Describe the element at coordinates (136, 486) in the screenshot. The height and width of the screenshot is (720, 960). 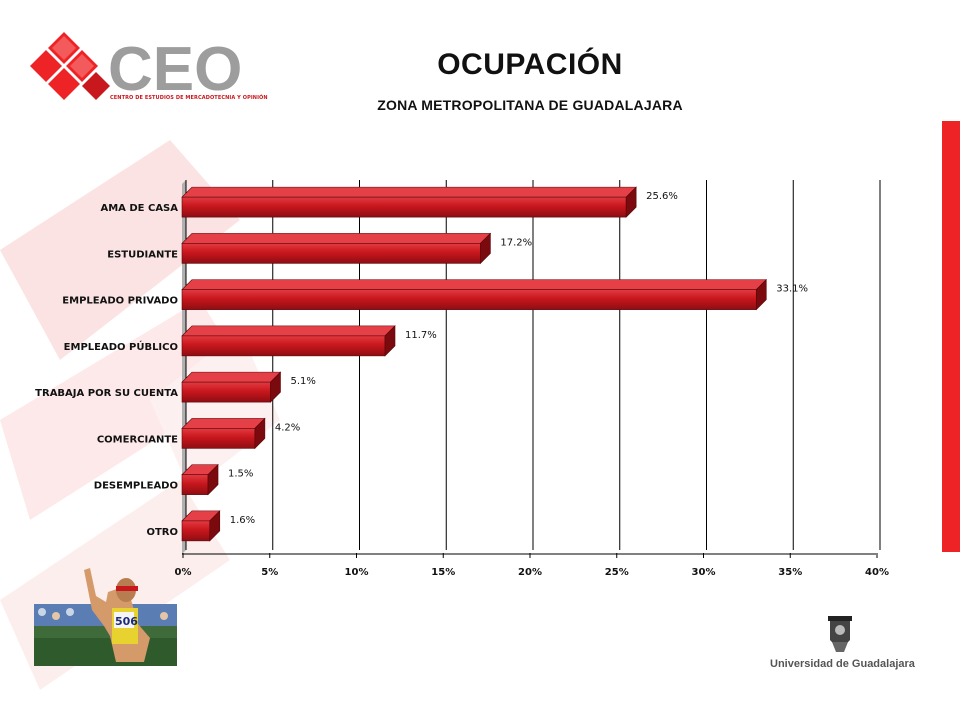
I see `category-label: DESEMPLEADO` at that location.